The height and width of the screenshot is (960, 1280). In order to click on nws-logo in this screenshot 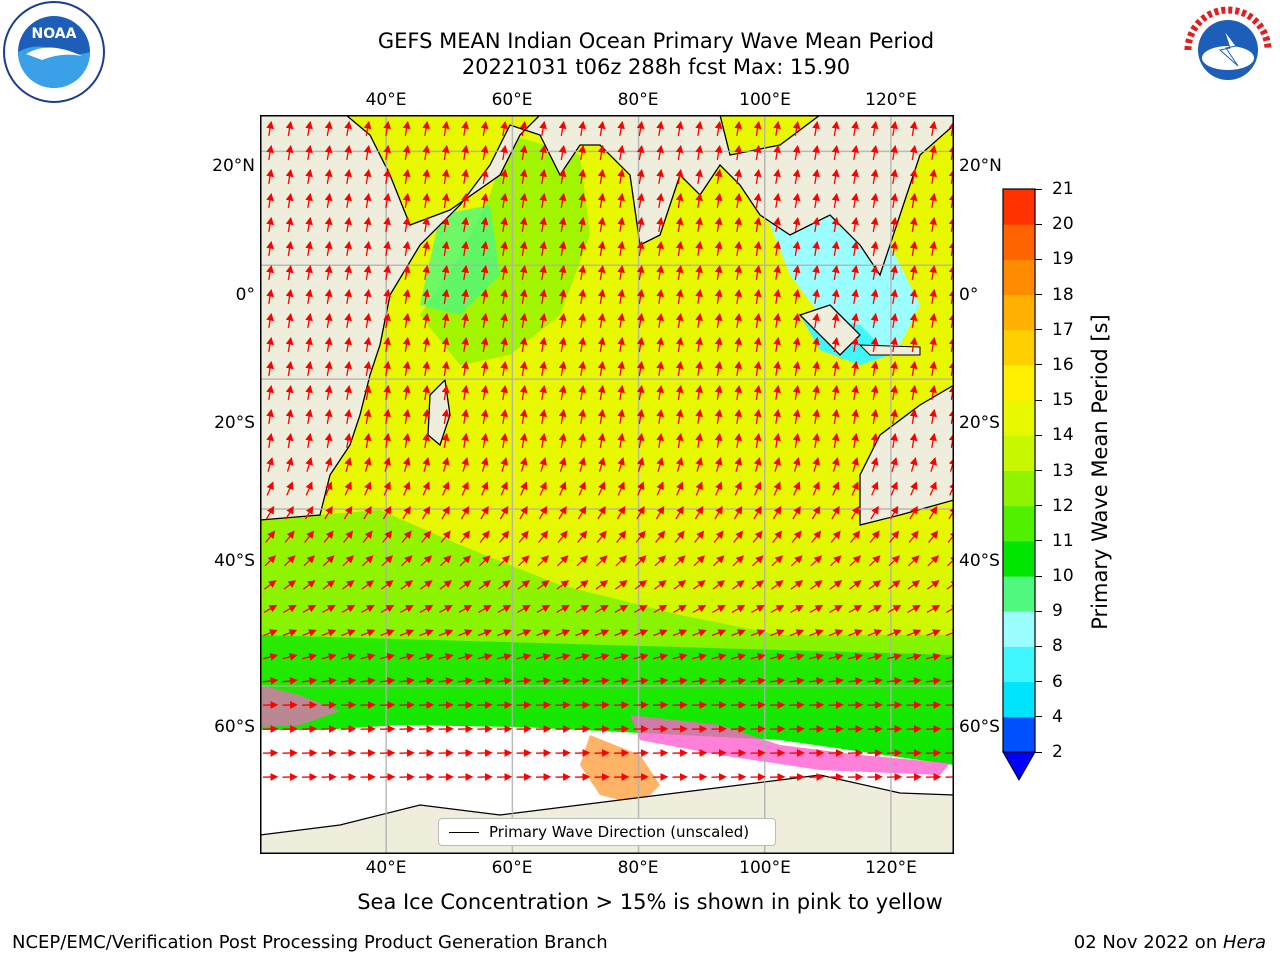, I will do `click(1228, 50)`.